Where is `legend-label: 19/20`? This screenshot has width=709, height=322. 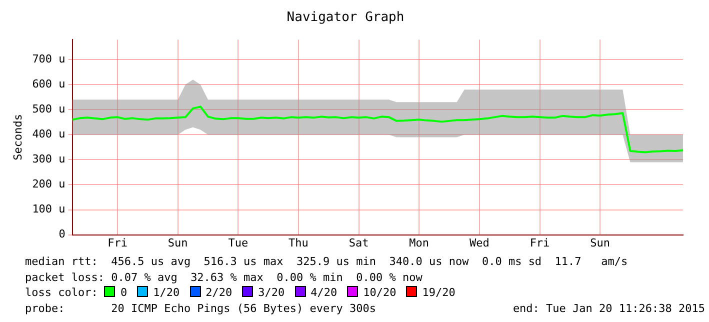 legend-label: 19/20 is located at coordinates (439, 292).